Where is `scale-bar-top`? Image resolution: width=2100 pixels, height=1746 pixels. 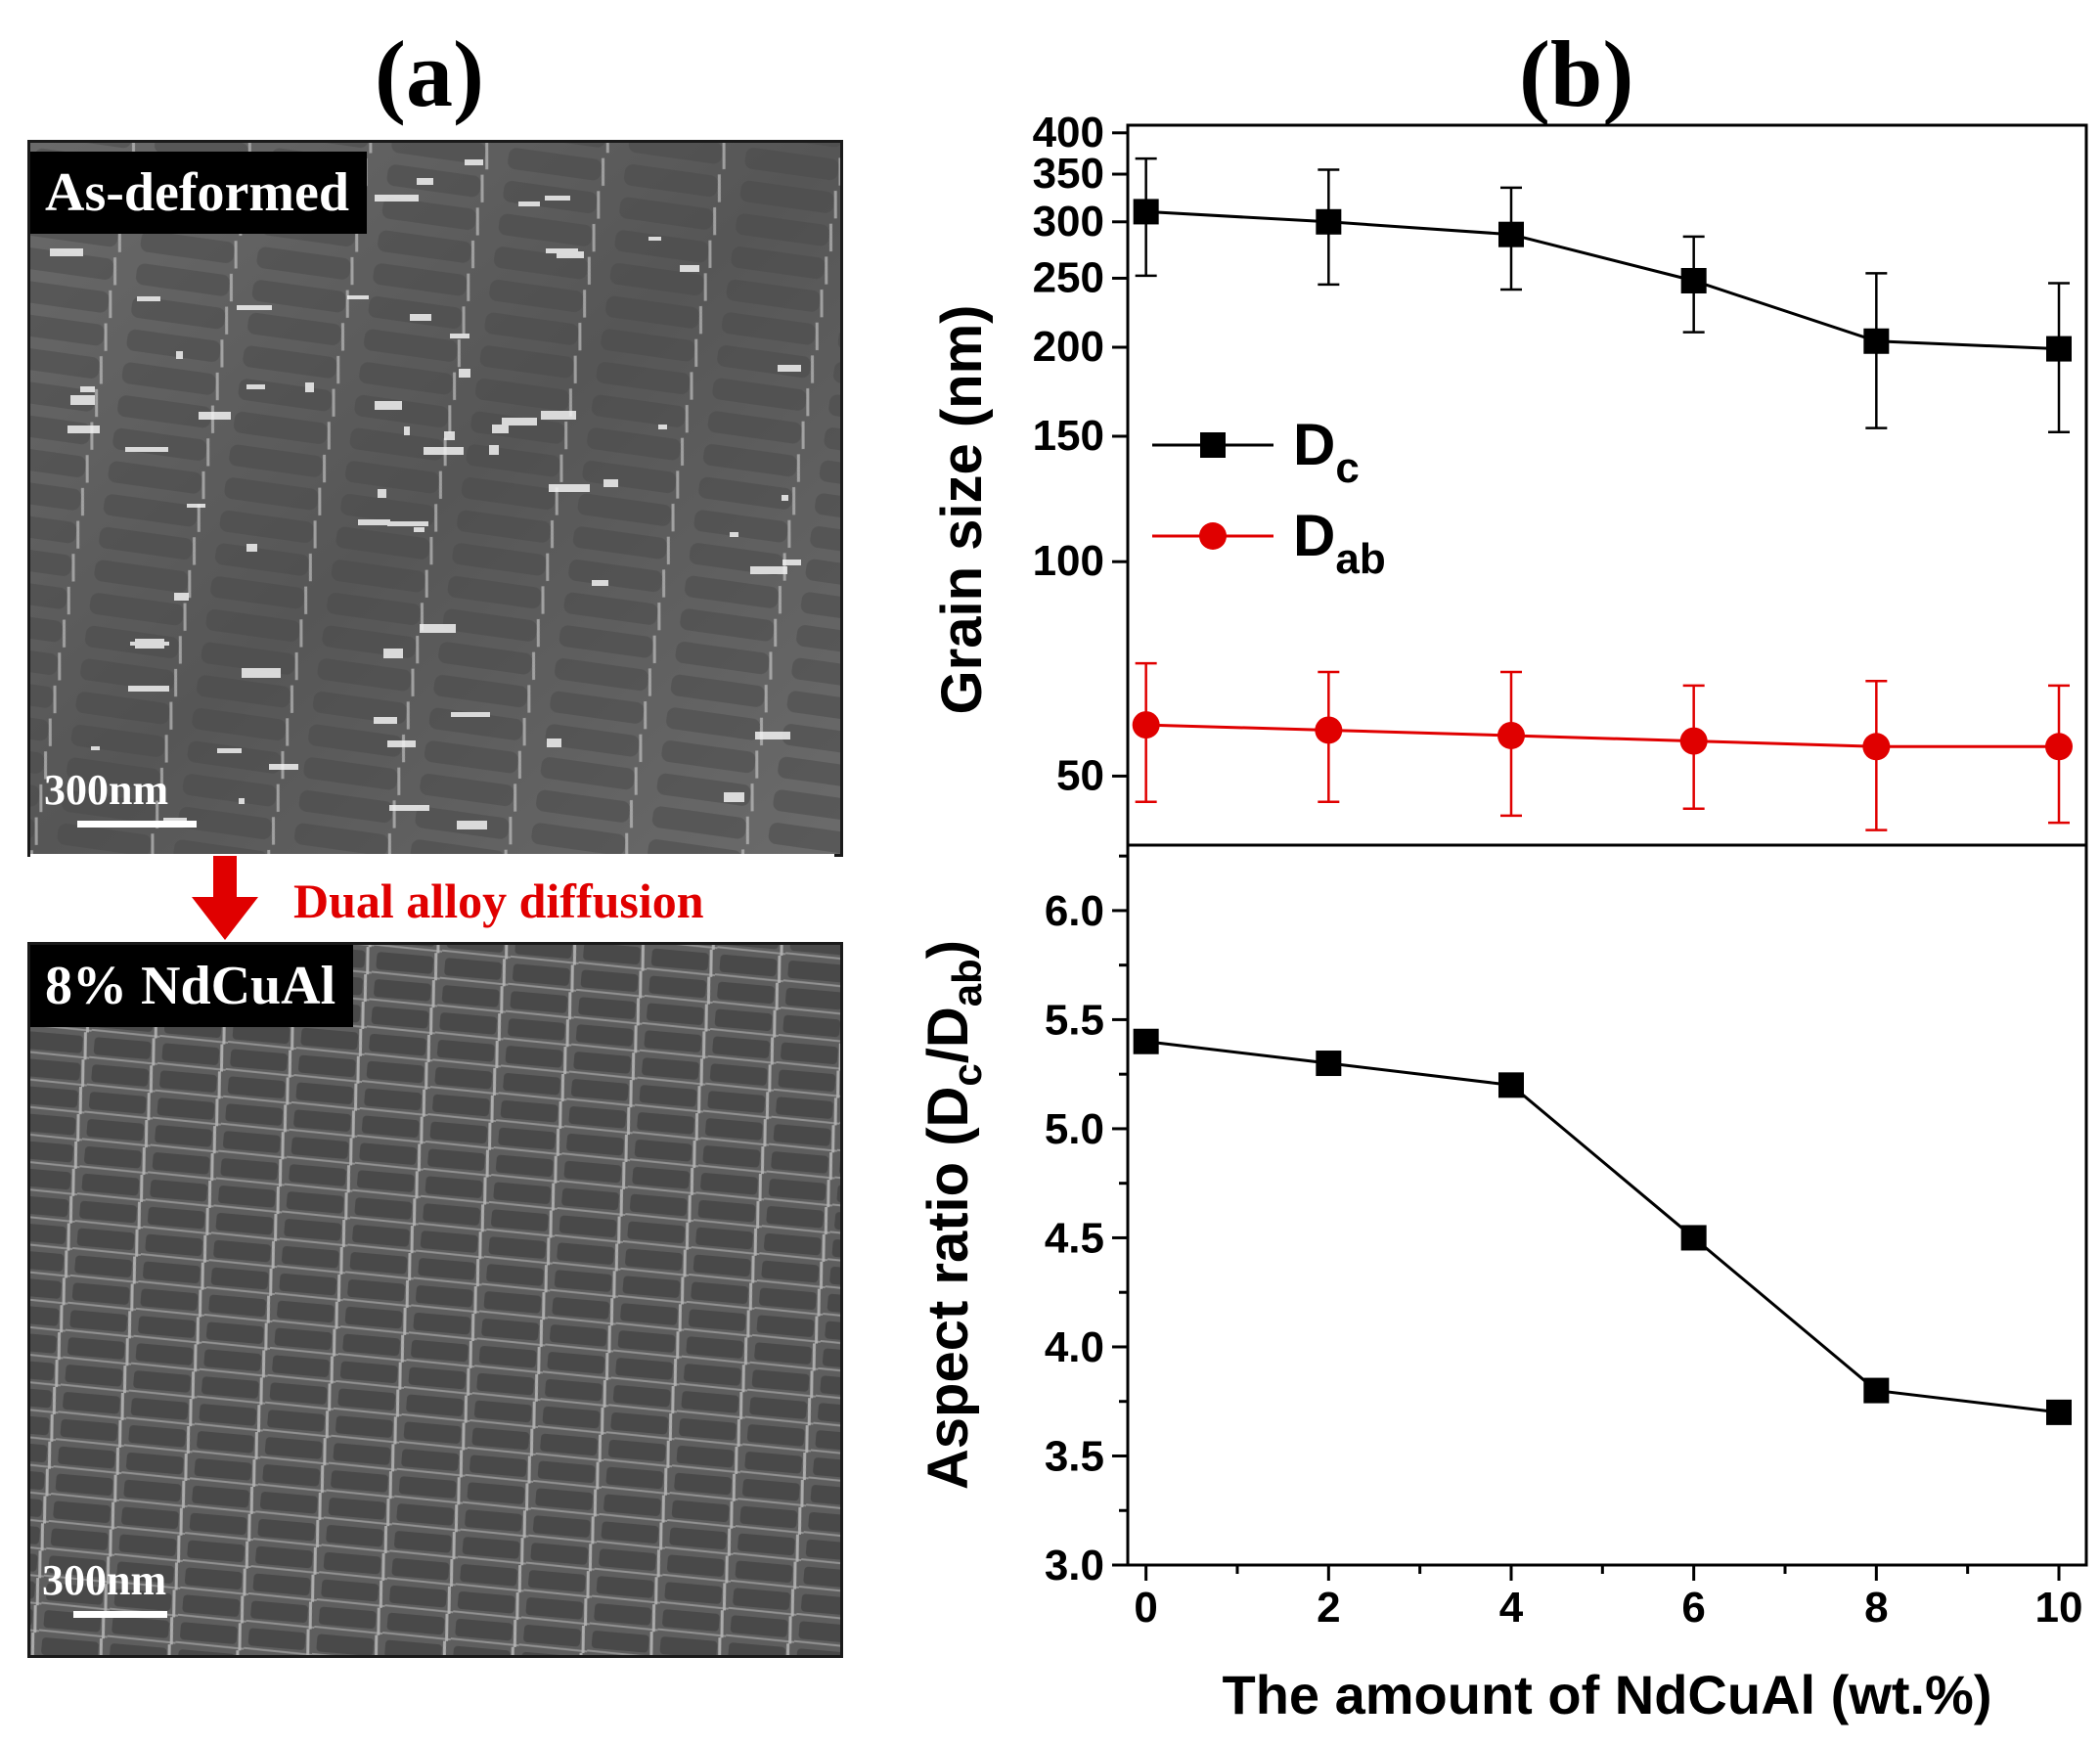 scale-bar-top is located at coordinates (137, 824).